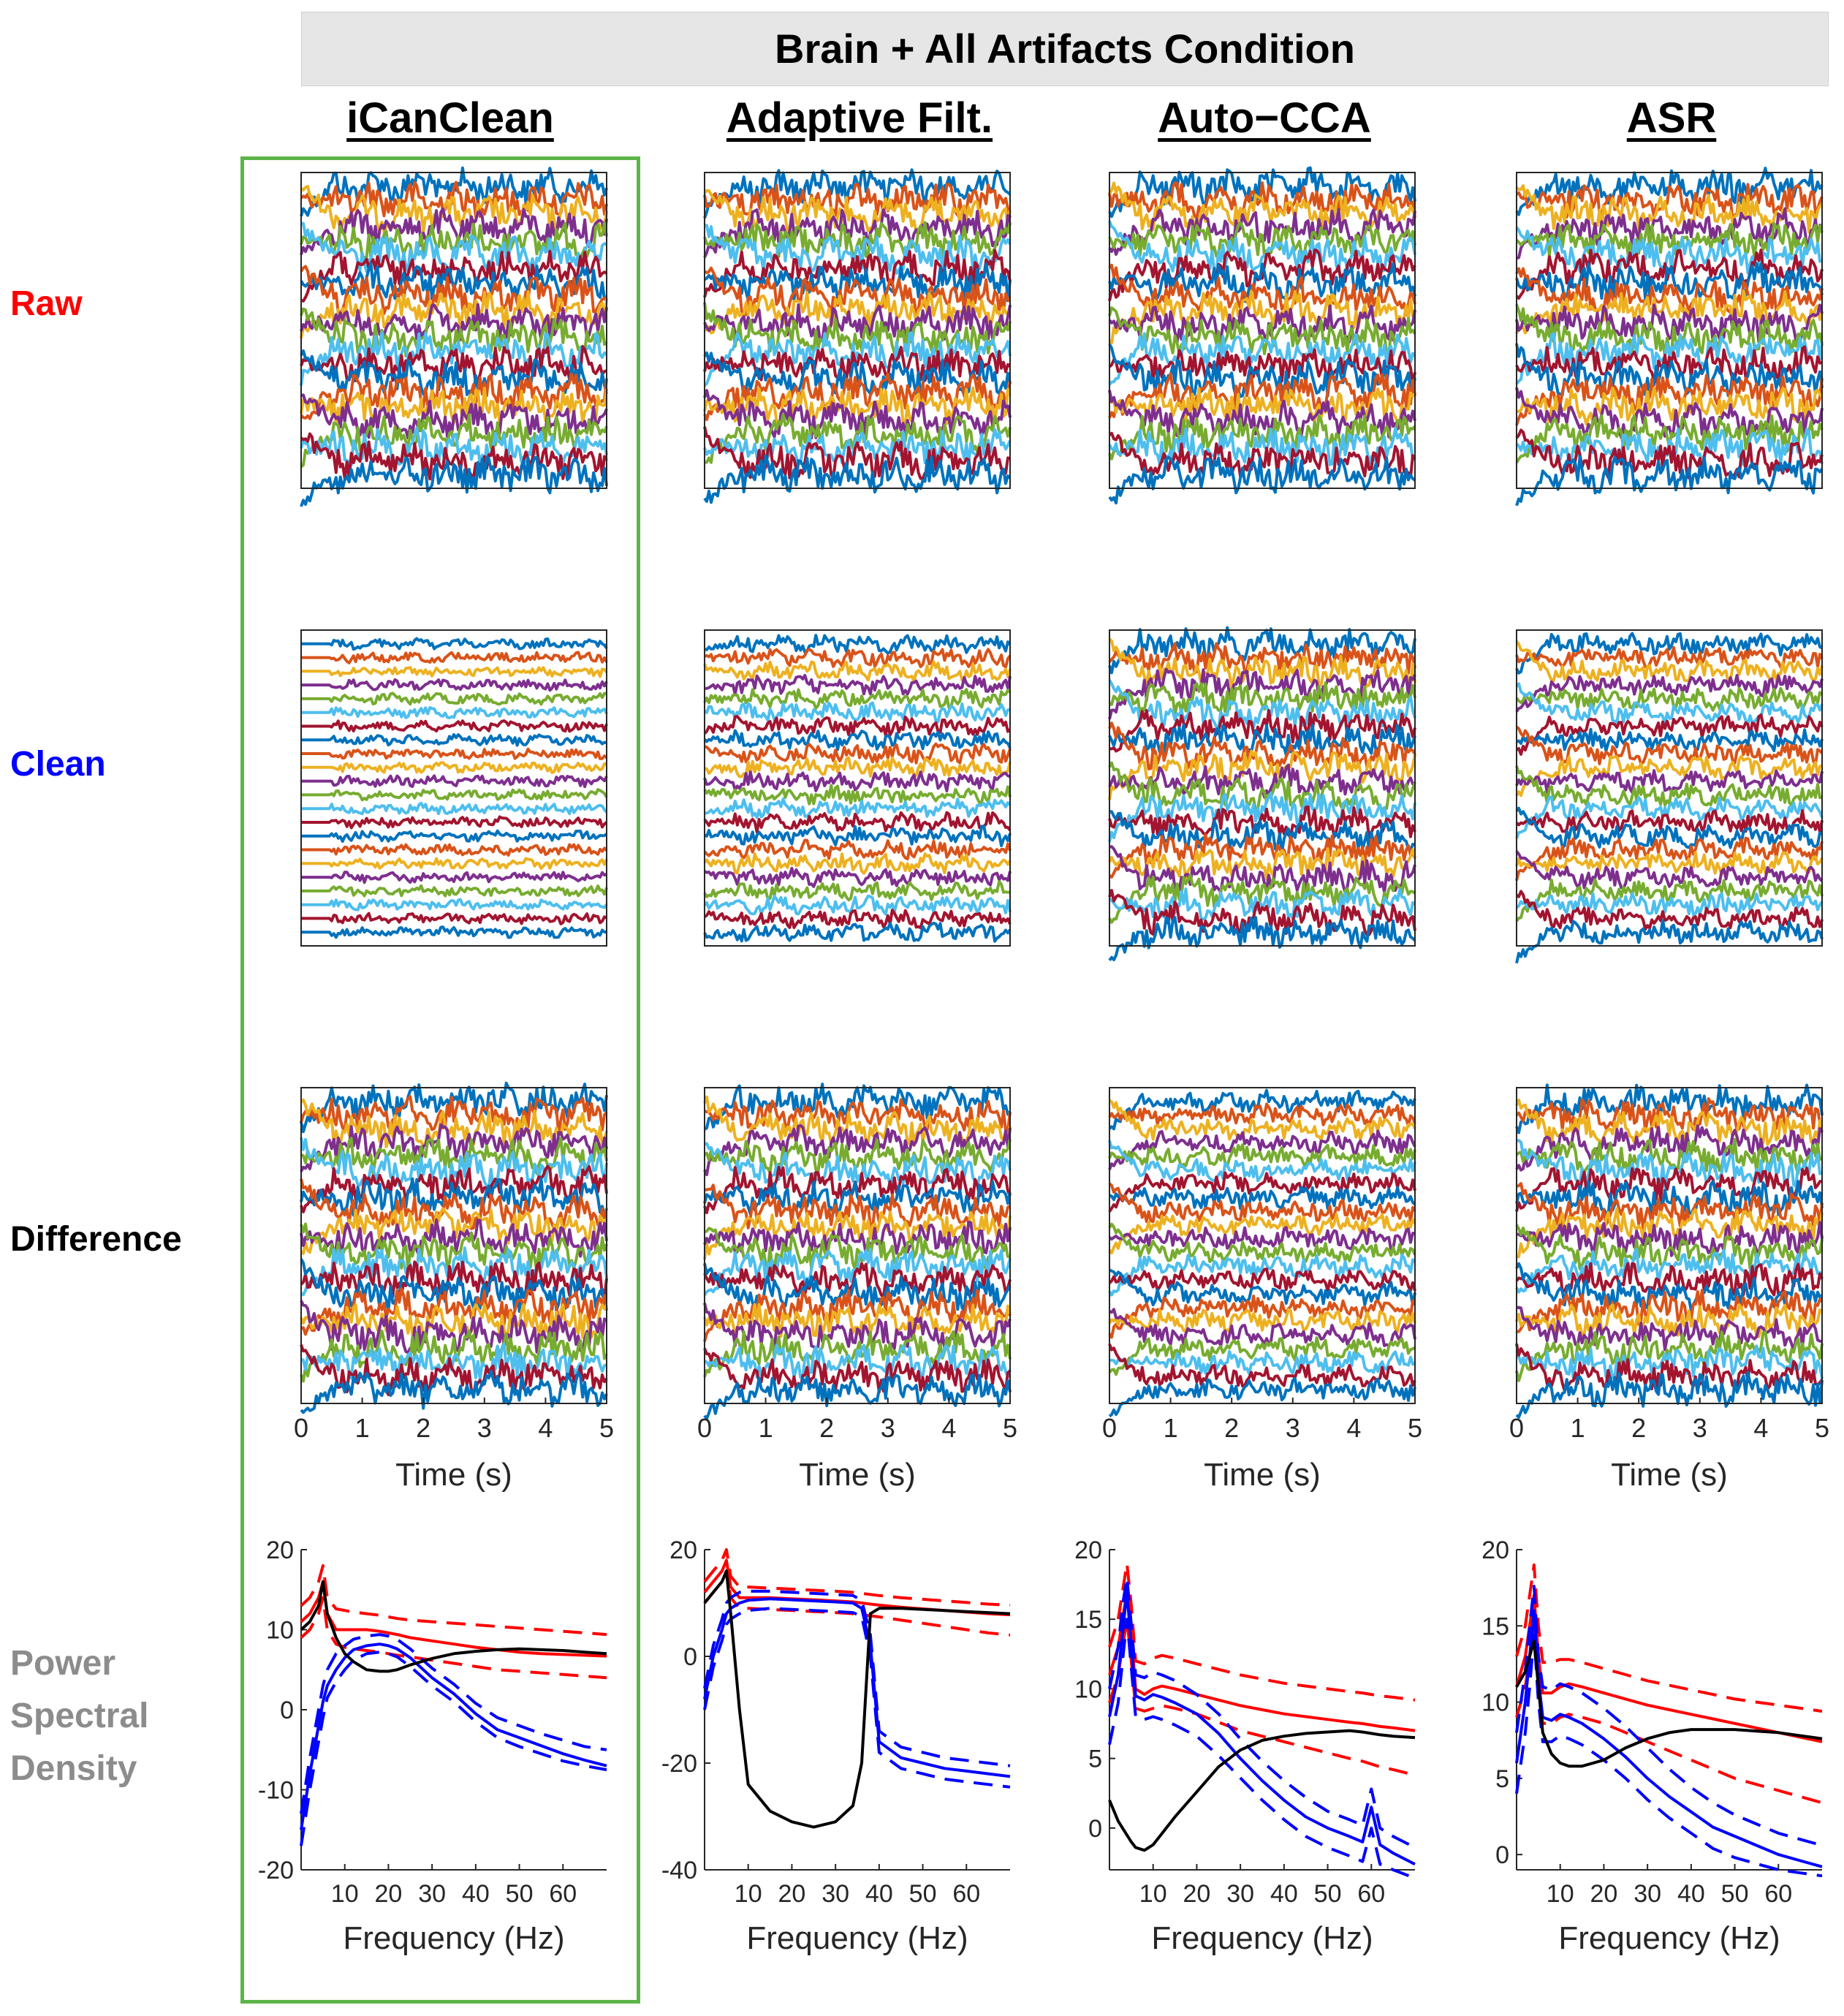 The height and width of the screenshot is (2016, 1844). I want to click on psd-series-difference, so click(857, 1699).